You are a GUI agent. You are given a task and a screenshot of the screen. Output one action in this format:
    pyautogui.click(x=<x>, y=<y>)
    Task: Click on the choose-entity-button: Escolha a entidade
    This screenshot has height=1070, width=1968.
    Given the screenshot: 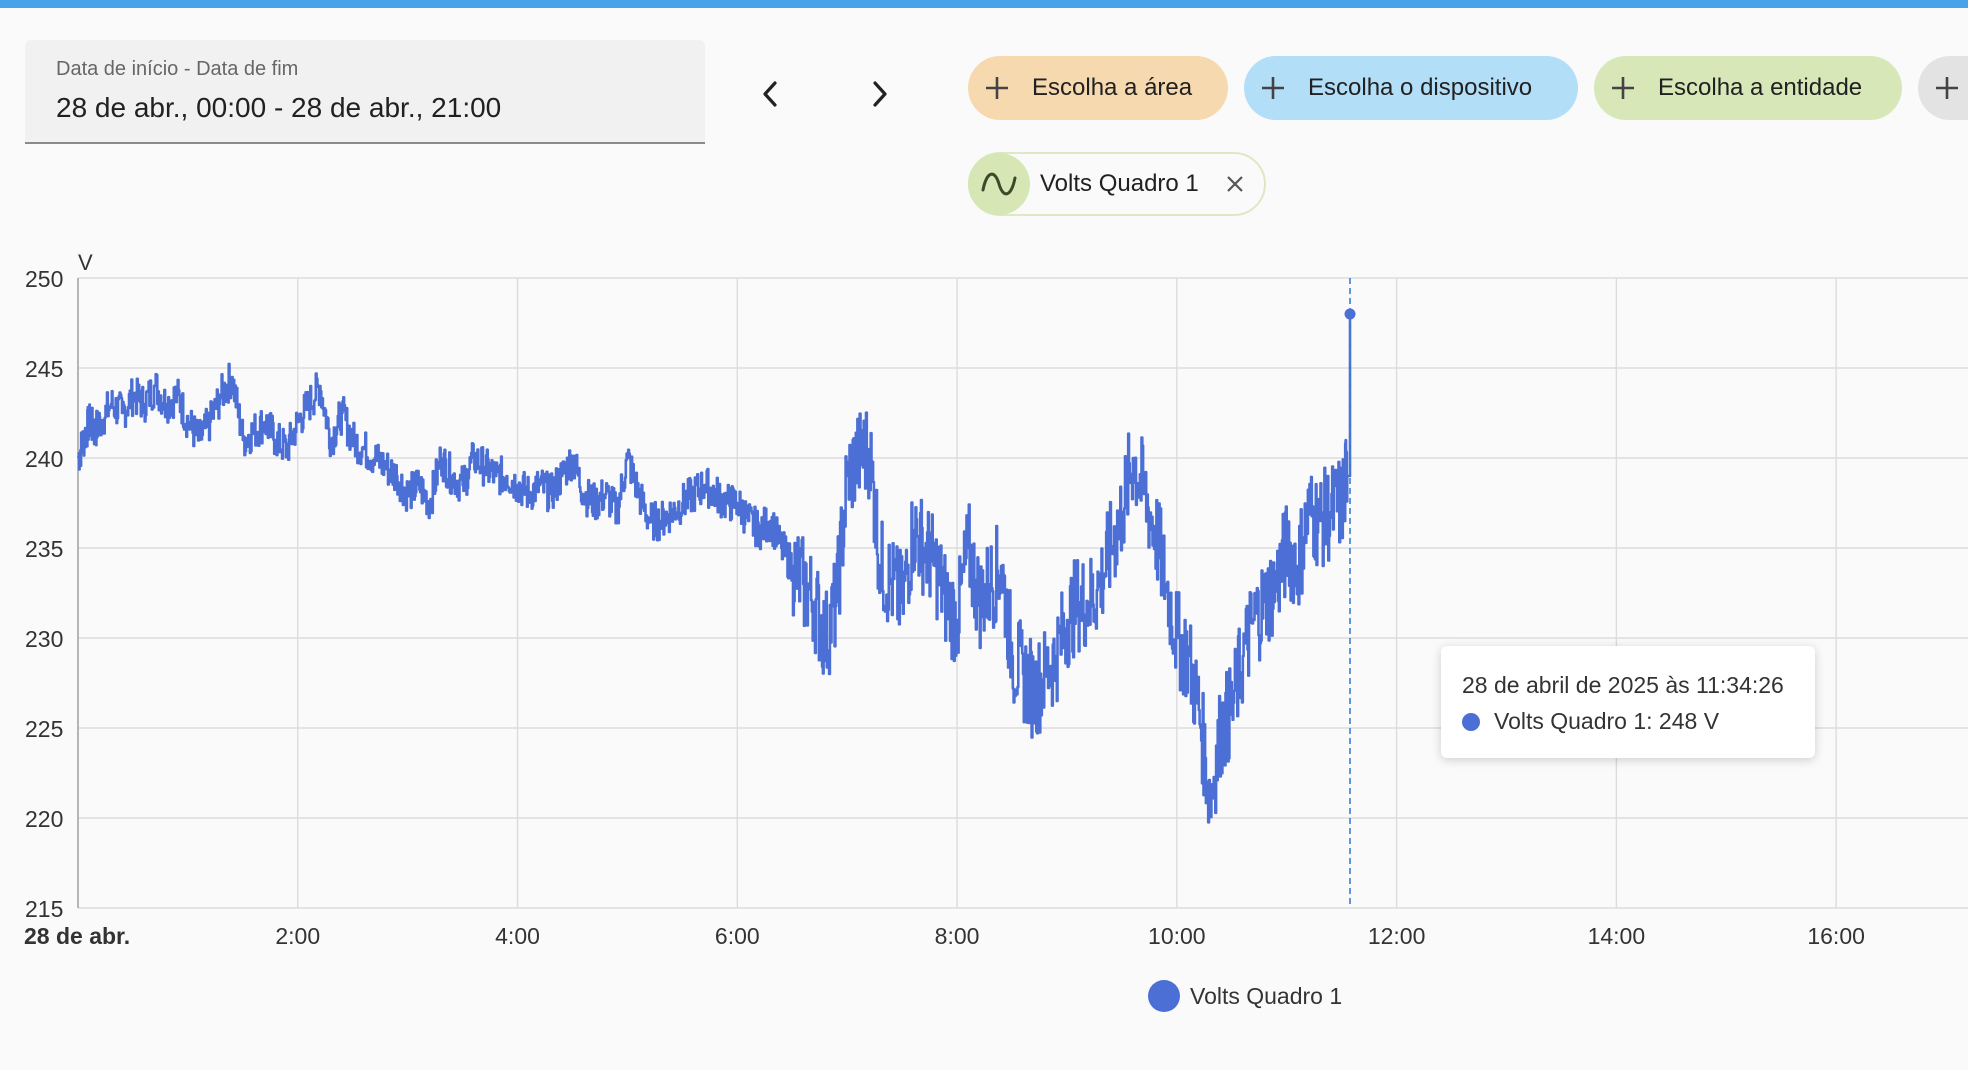 What is the action you would take?
    pyautogui.click(x=1748, y=88)
    